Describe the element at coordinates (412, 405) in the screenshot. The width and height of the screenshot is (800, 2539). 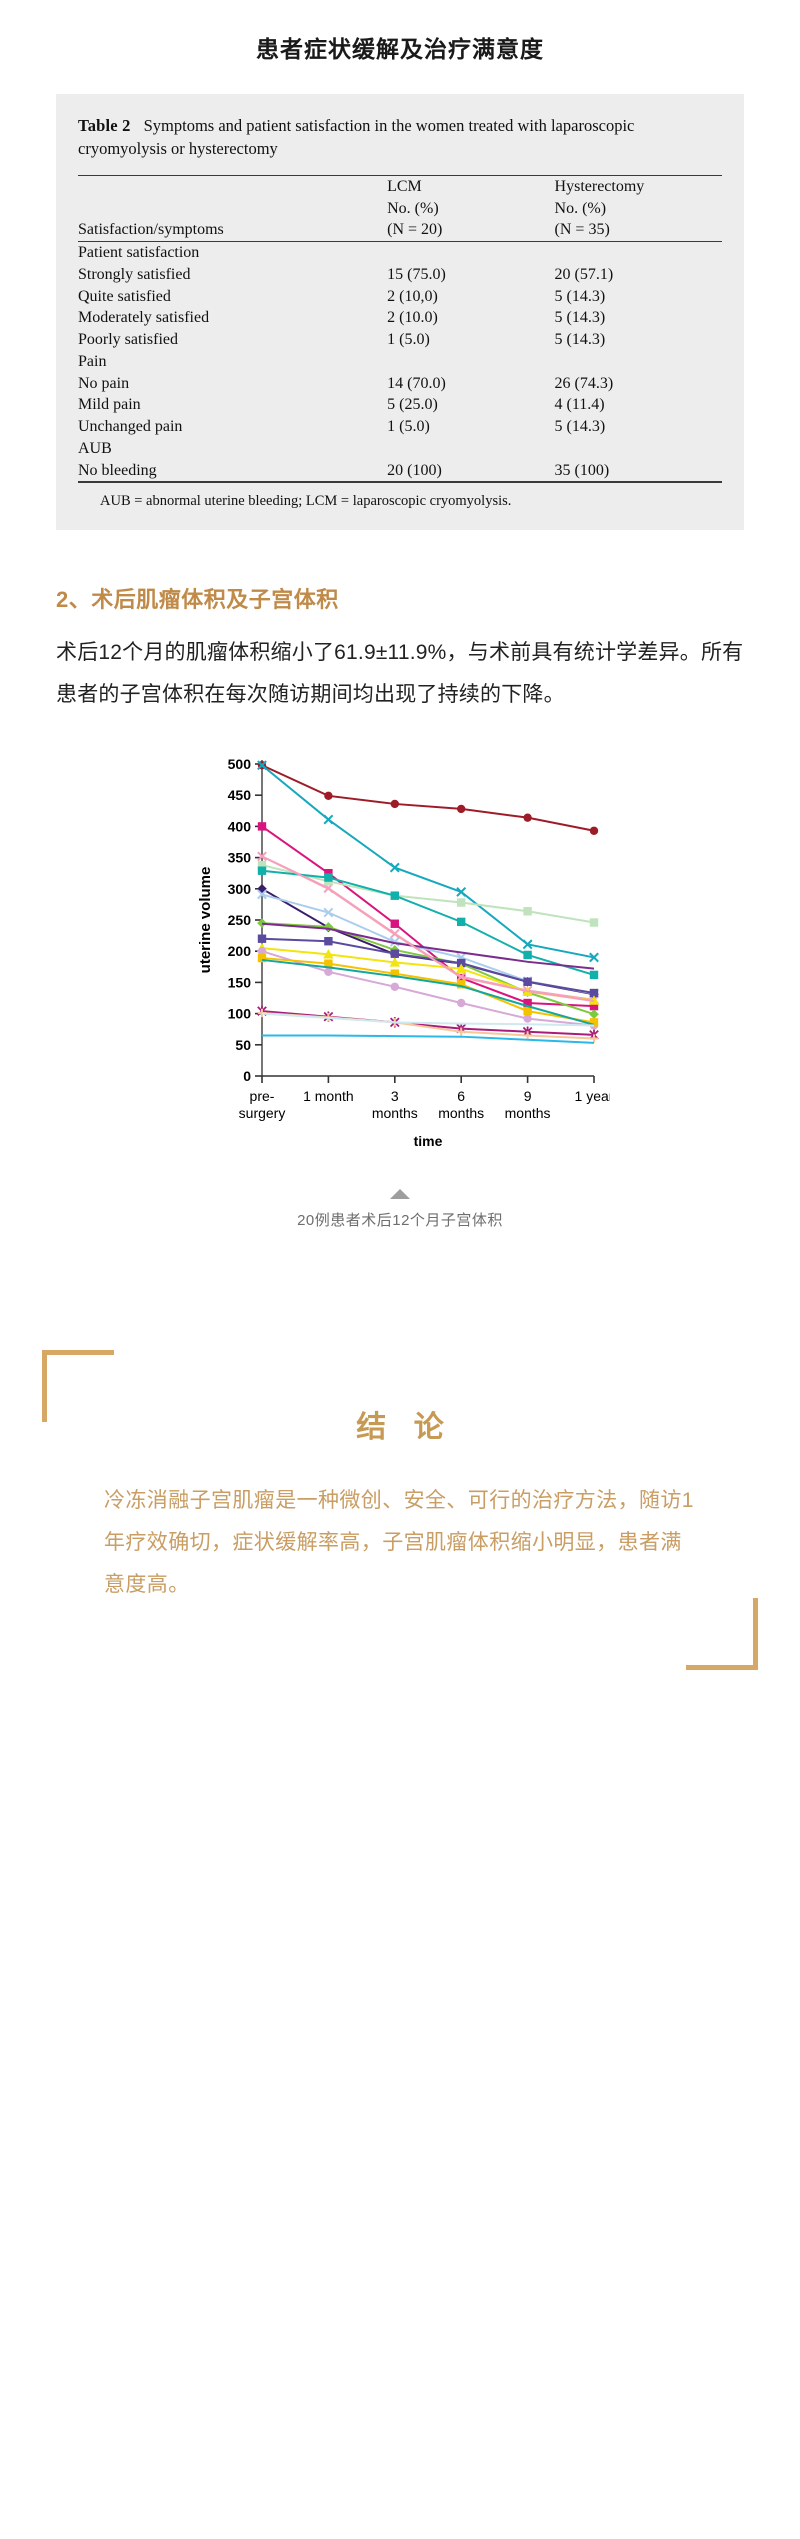
I see `row-value-lcm: 5 (25.0)` at that location.